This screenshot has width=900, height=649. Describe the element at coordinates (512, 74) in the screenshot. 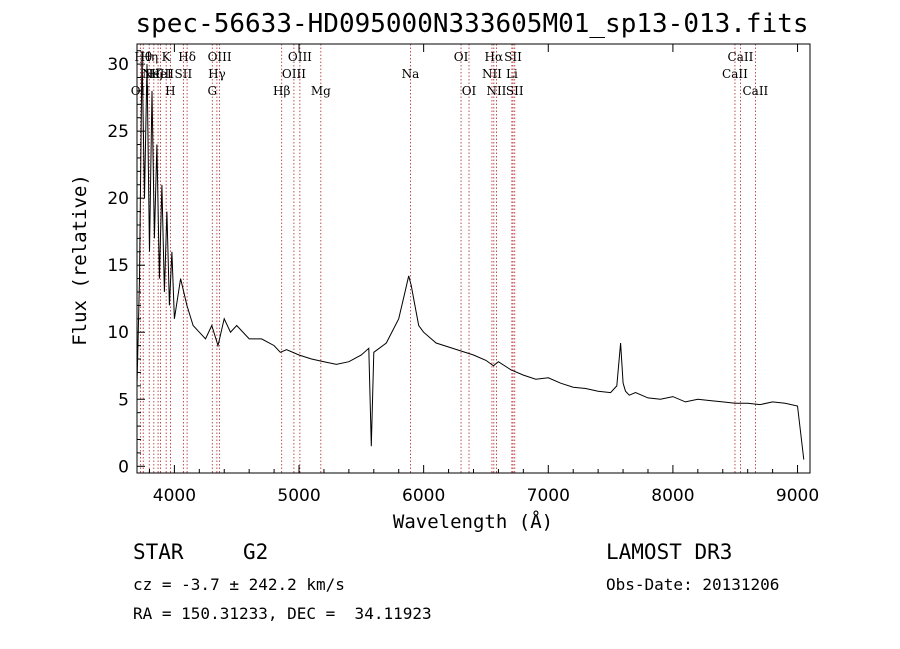

I see `line-label-23: Li` at that location.